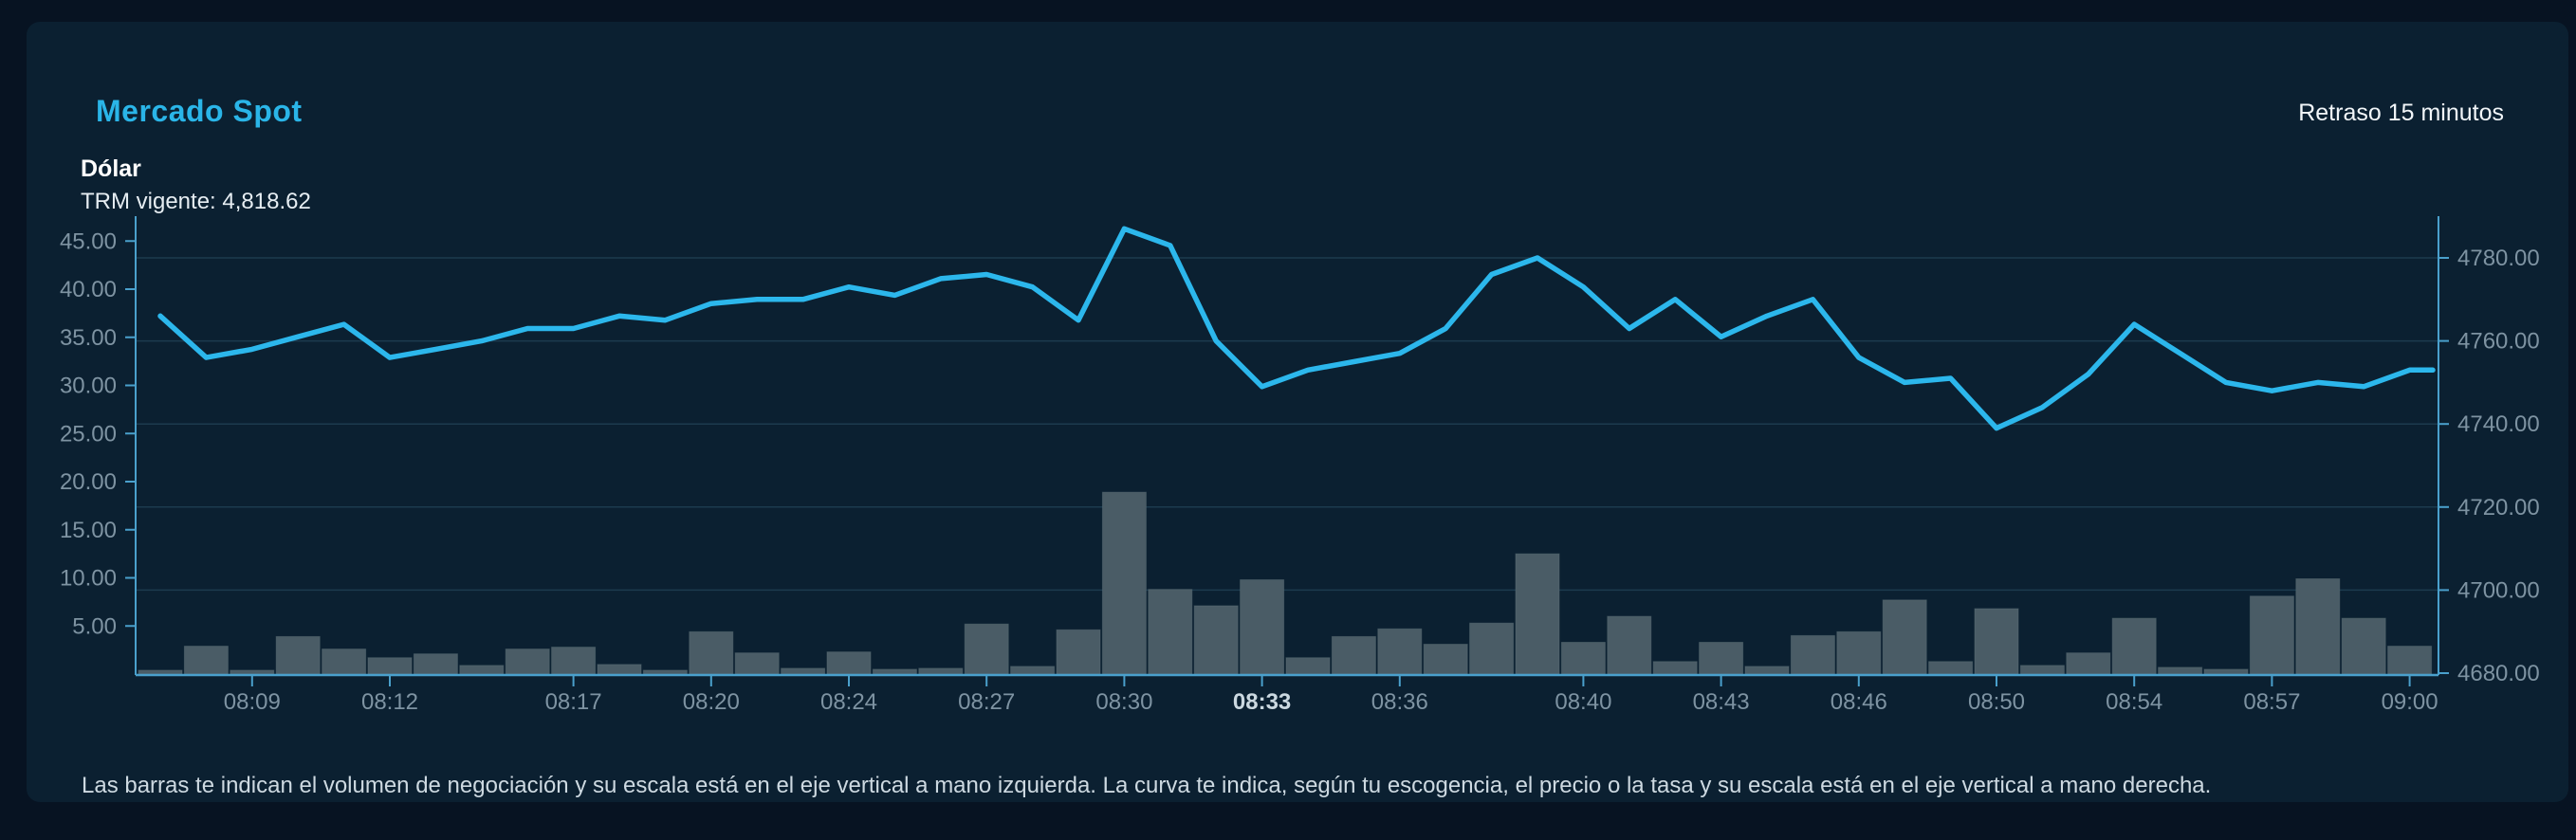 The width and height of the screenshot is (2576, 840). Describe the element at coordinates (2498, 590) in the screenshot. I see `right-axis-tick-label: 4700.00` at that location.